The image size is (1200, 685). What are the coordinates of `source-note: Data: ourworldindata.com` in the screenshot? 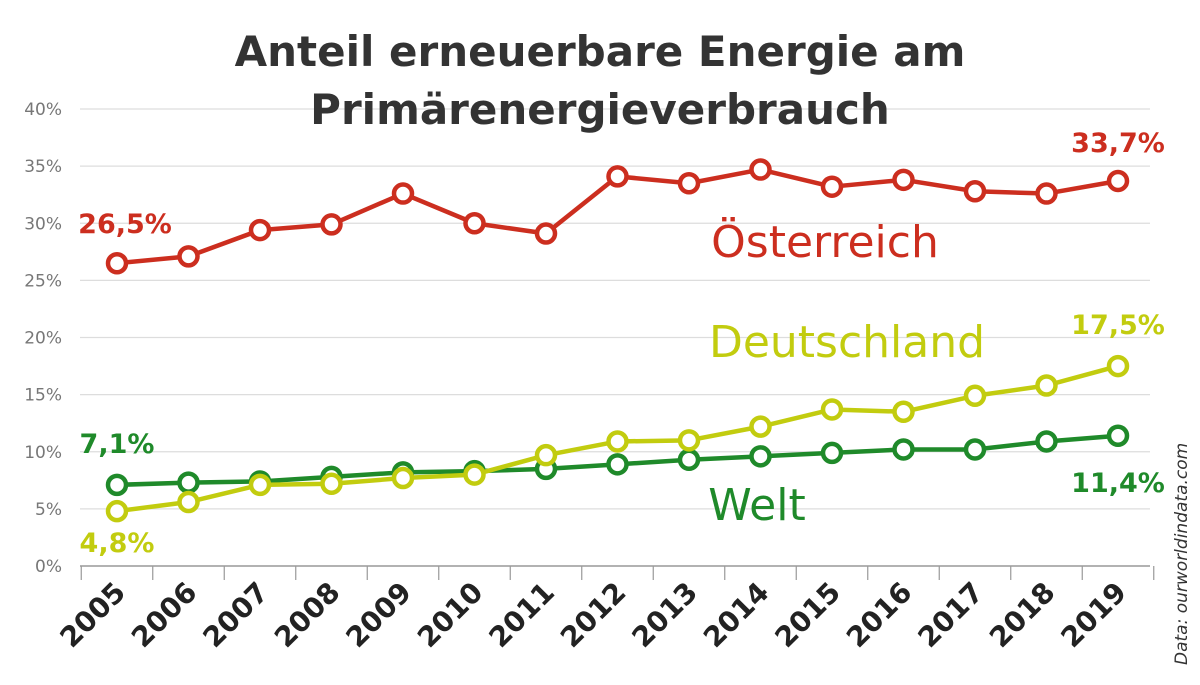 It's located at (1182, 554).